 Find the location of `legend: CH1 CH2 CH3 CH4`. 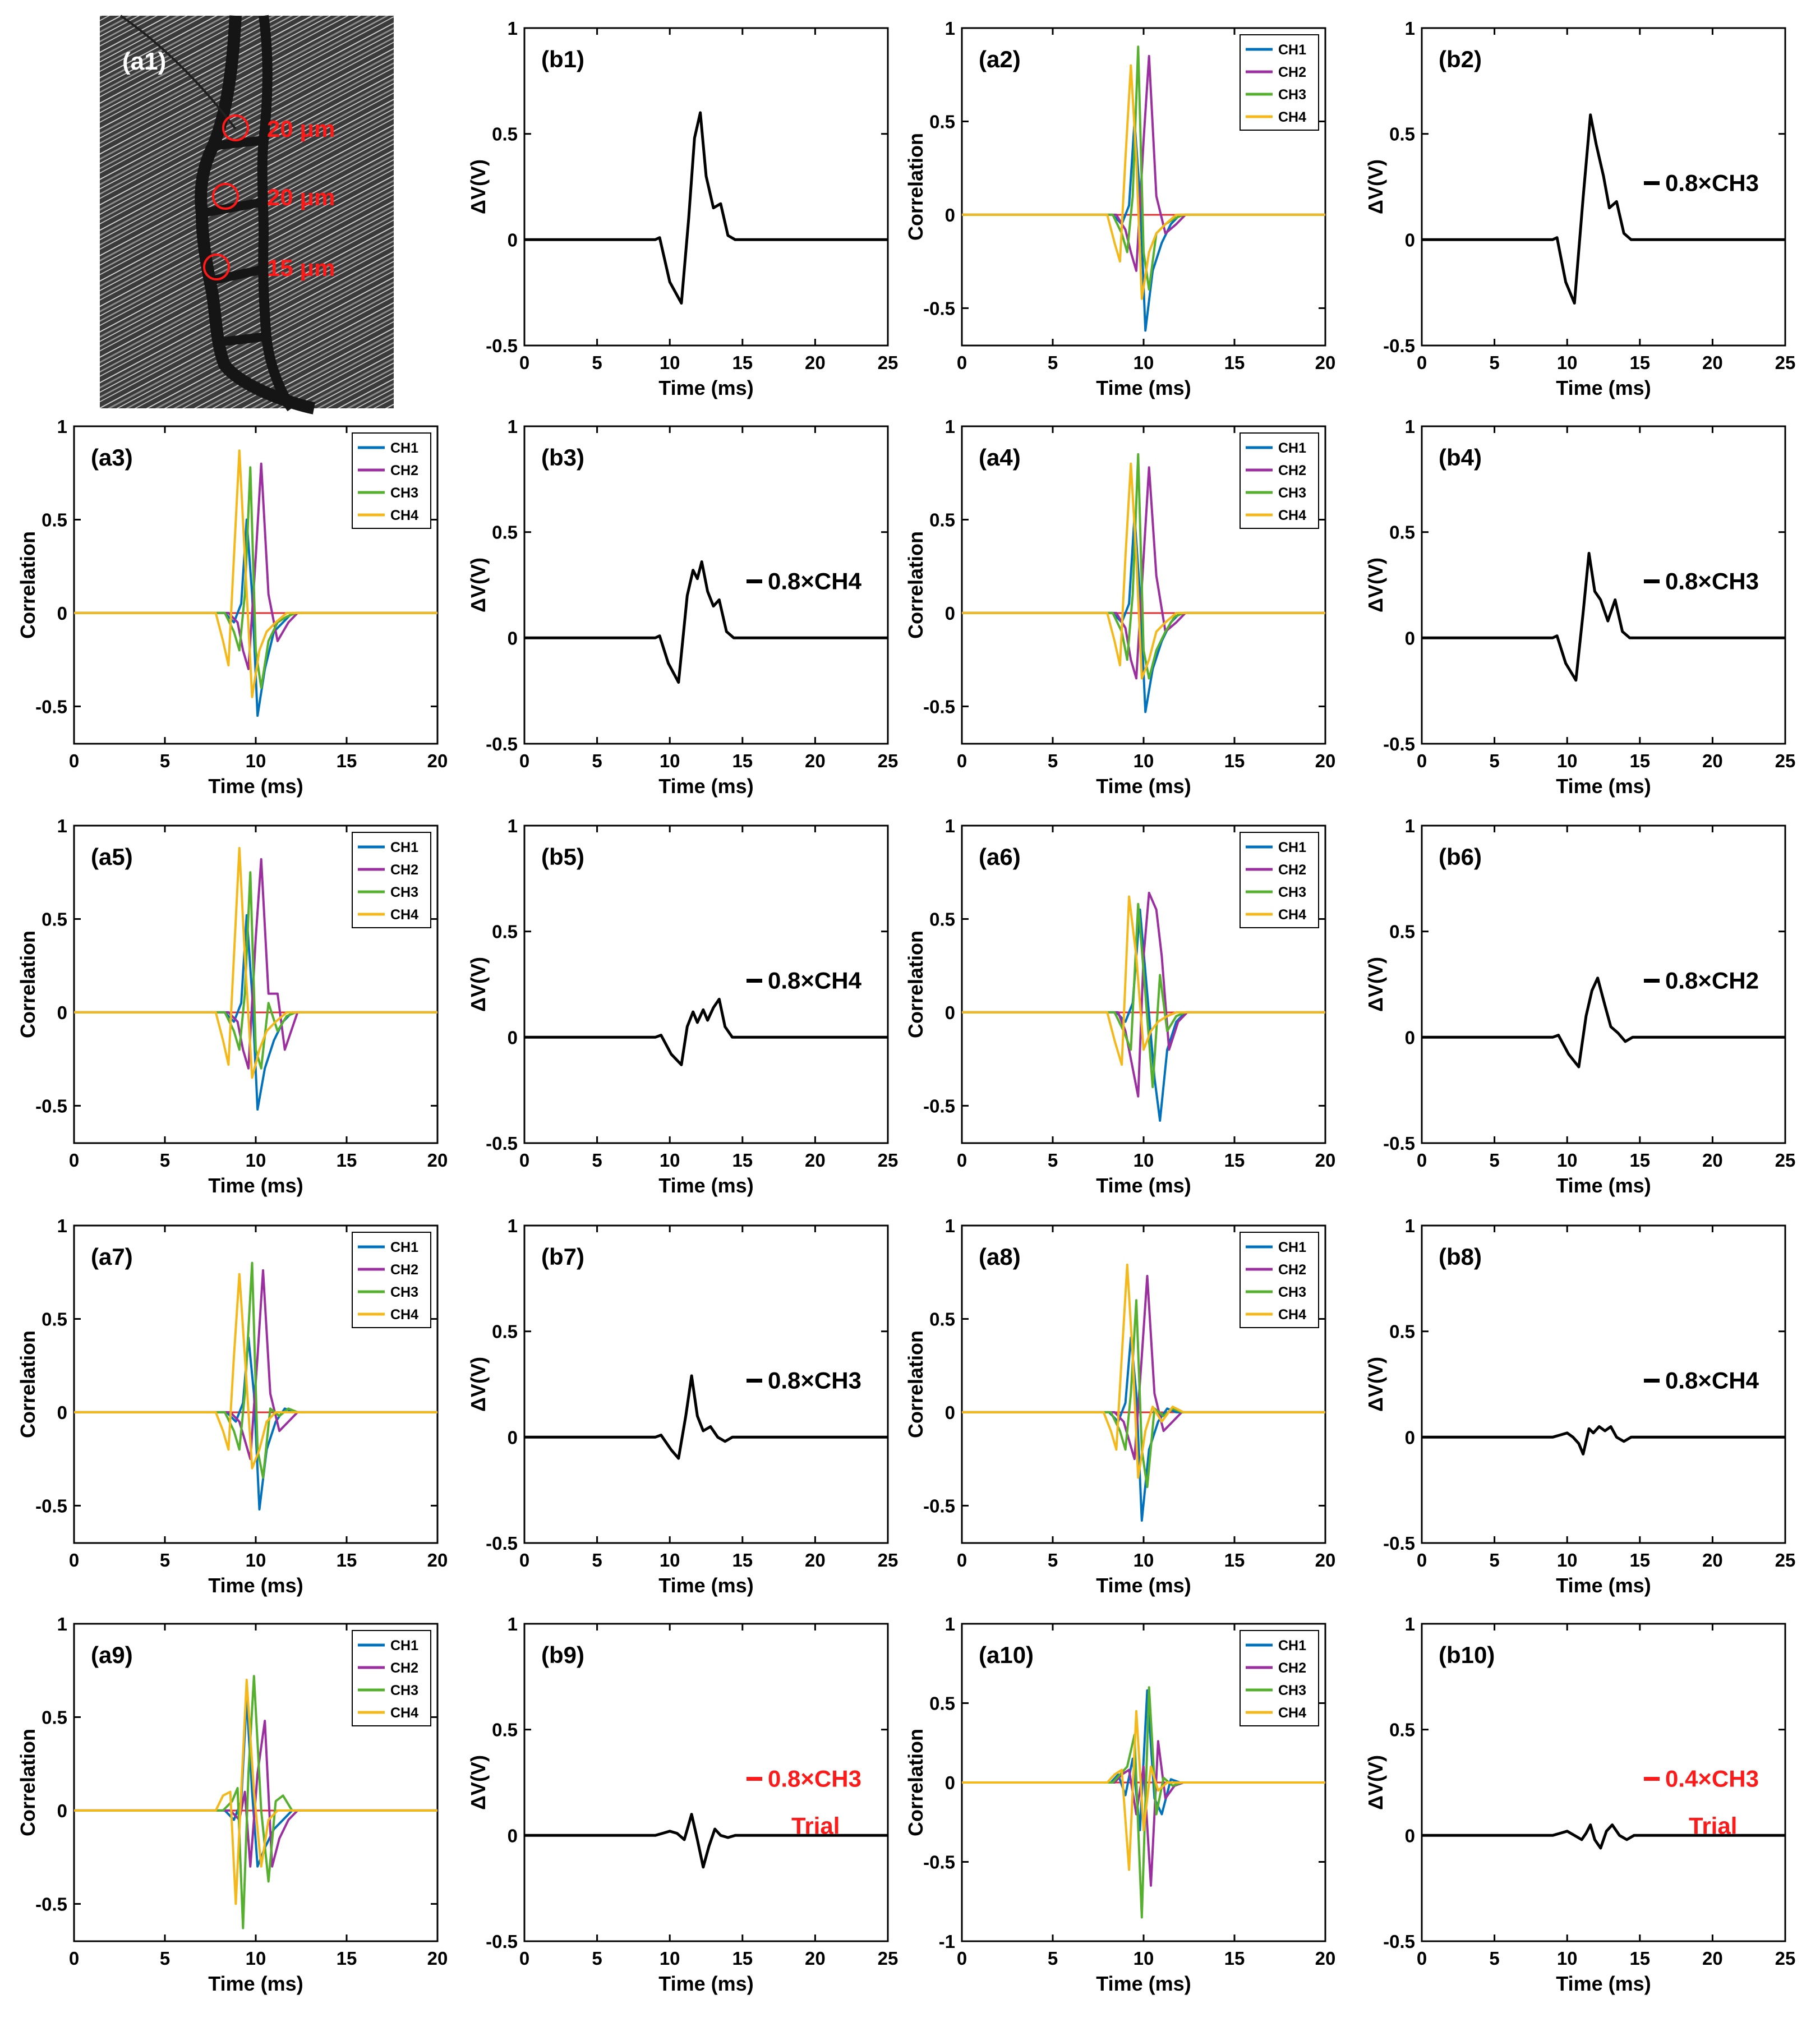

legend: CH1 CH2 CH3 CH4 is located at coordinates (1279, 82).